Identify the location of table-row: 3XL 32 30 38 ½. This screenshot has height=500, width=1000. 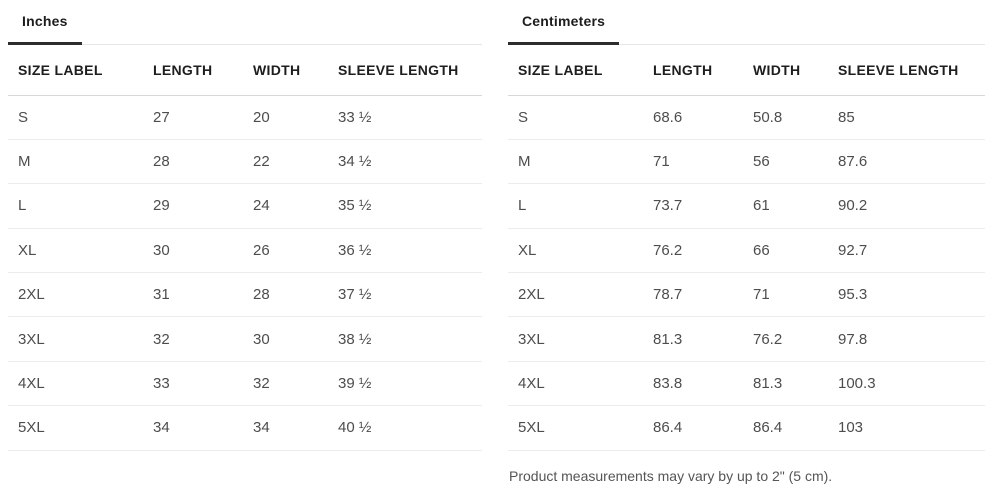
(245, 339).